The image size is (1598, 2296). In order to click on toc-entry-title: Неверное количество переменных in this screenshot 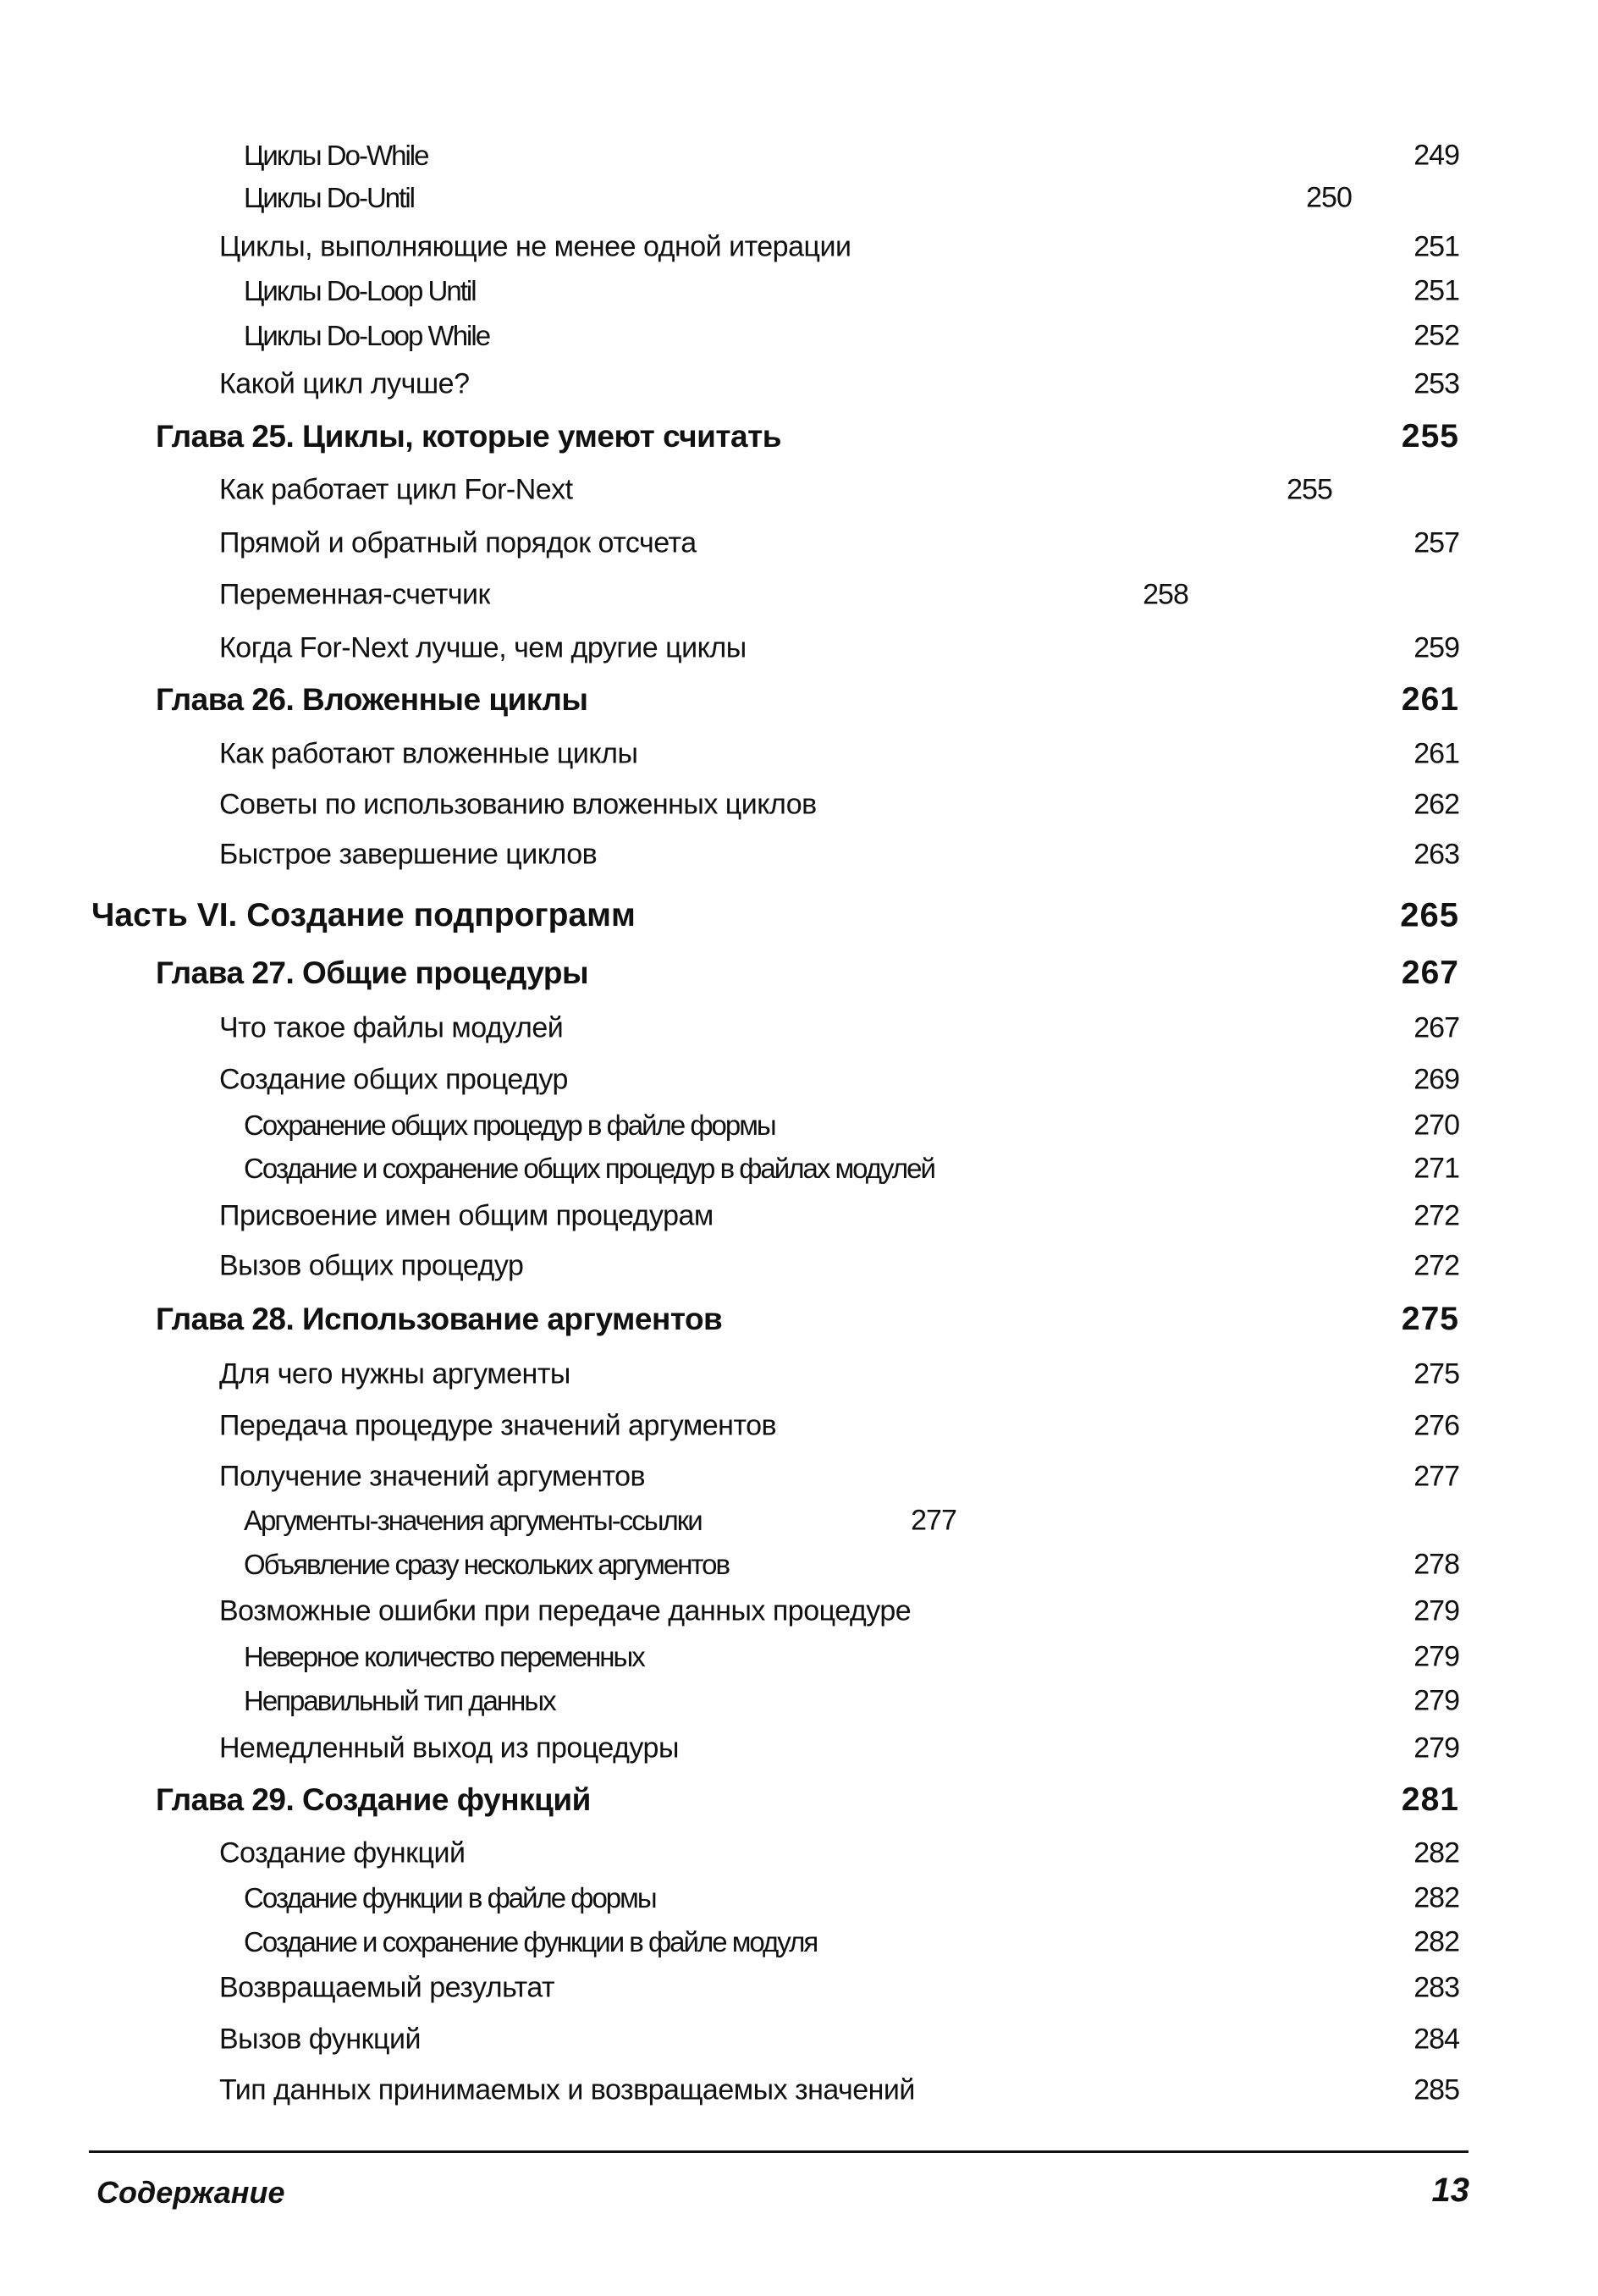, I will do `click(445, 1656)`.